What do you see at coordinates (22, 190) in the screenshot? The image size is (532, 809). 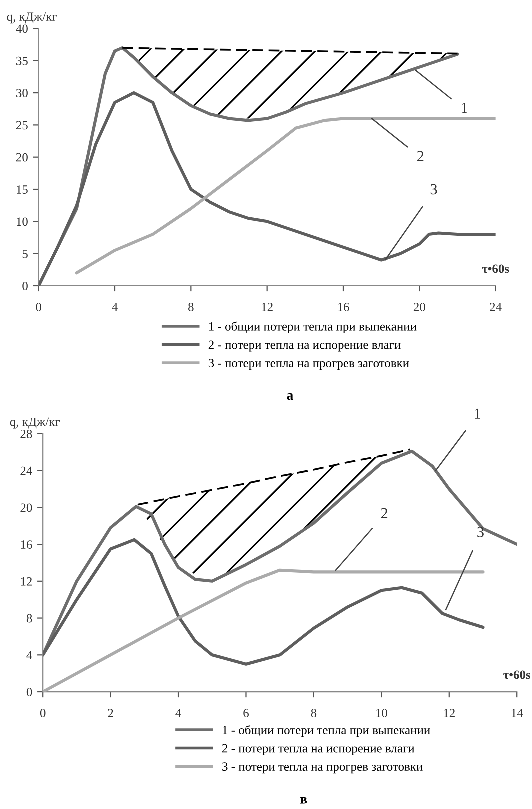 I see `y-tick-label: 15` at bounding box center [22, 190].